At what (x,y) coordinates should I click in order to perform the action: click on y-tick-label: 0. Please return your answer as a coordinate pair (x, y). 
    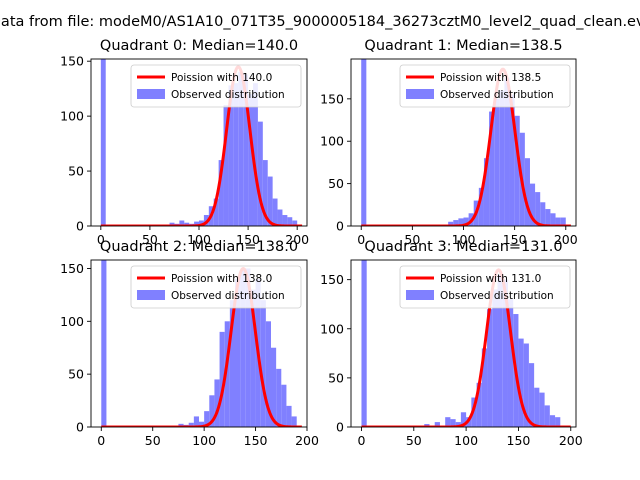
    Looking at the image, I should click on (340, 427).